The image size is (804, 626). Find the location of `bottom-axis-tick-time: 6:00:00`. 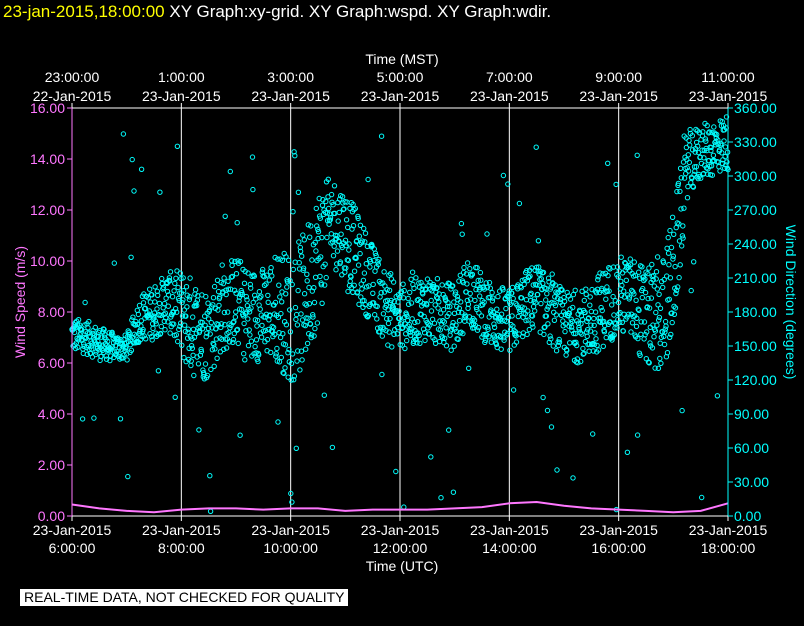

bottom-axis-tick-time: 6:00:00 is located at coordinates (72, 548).